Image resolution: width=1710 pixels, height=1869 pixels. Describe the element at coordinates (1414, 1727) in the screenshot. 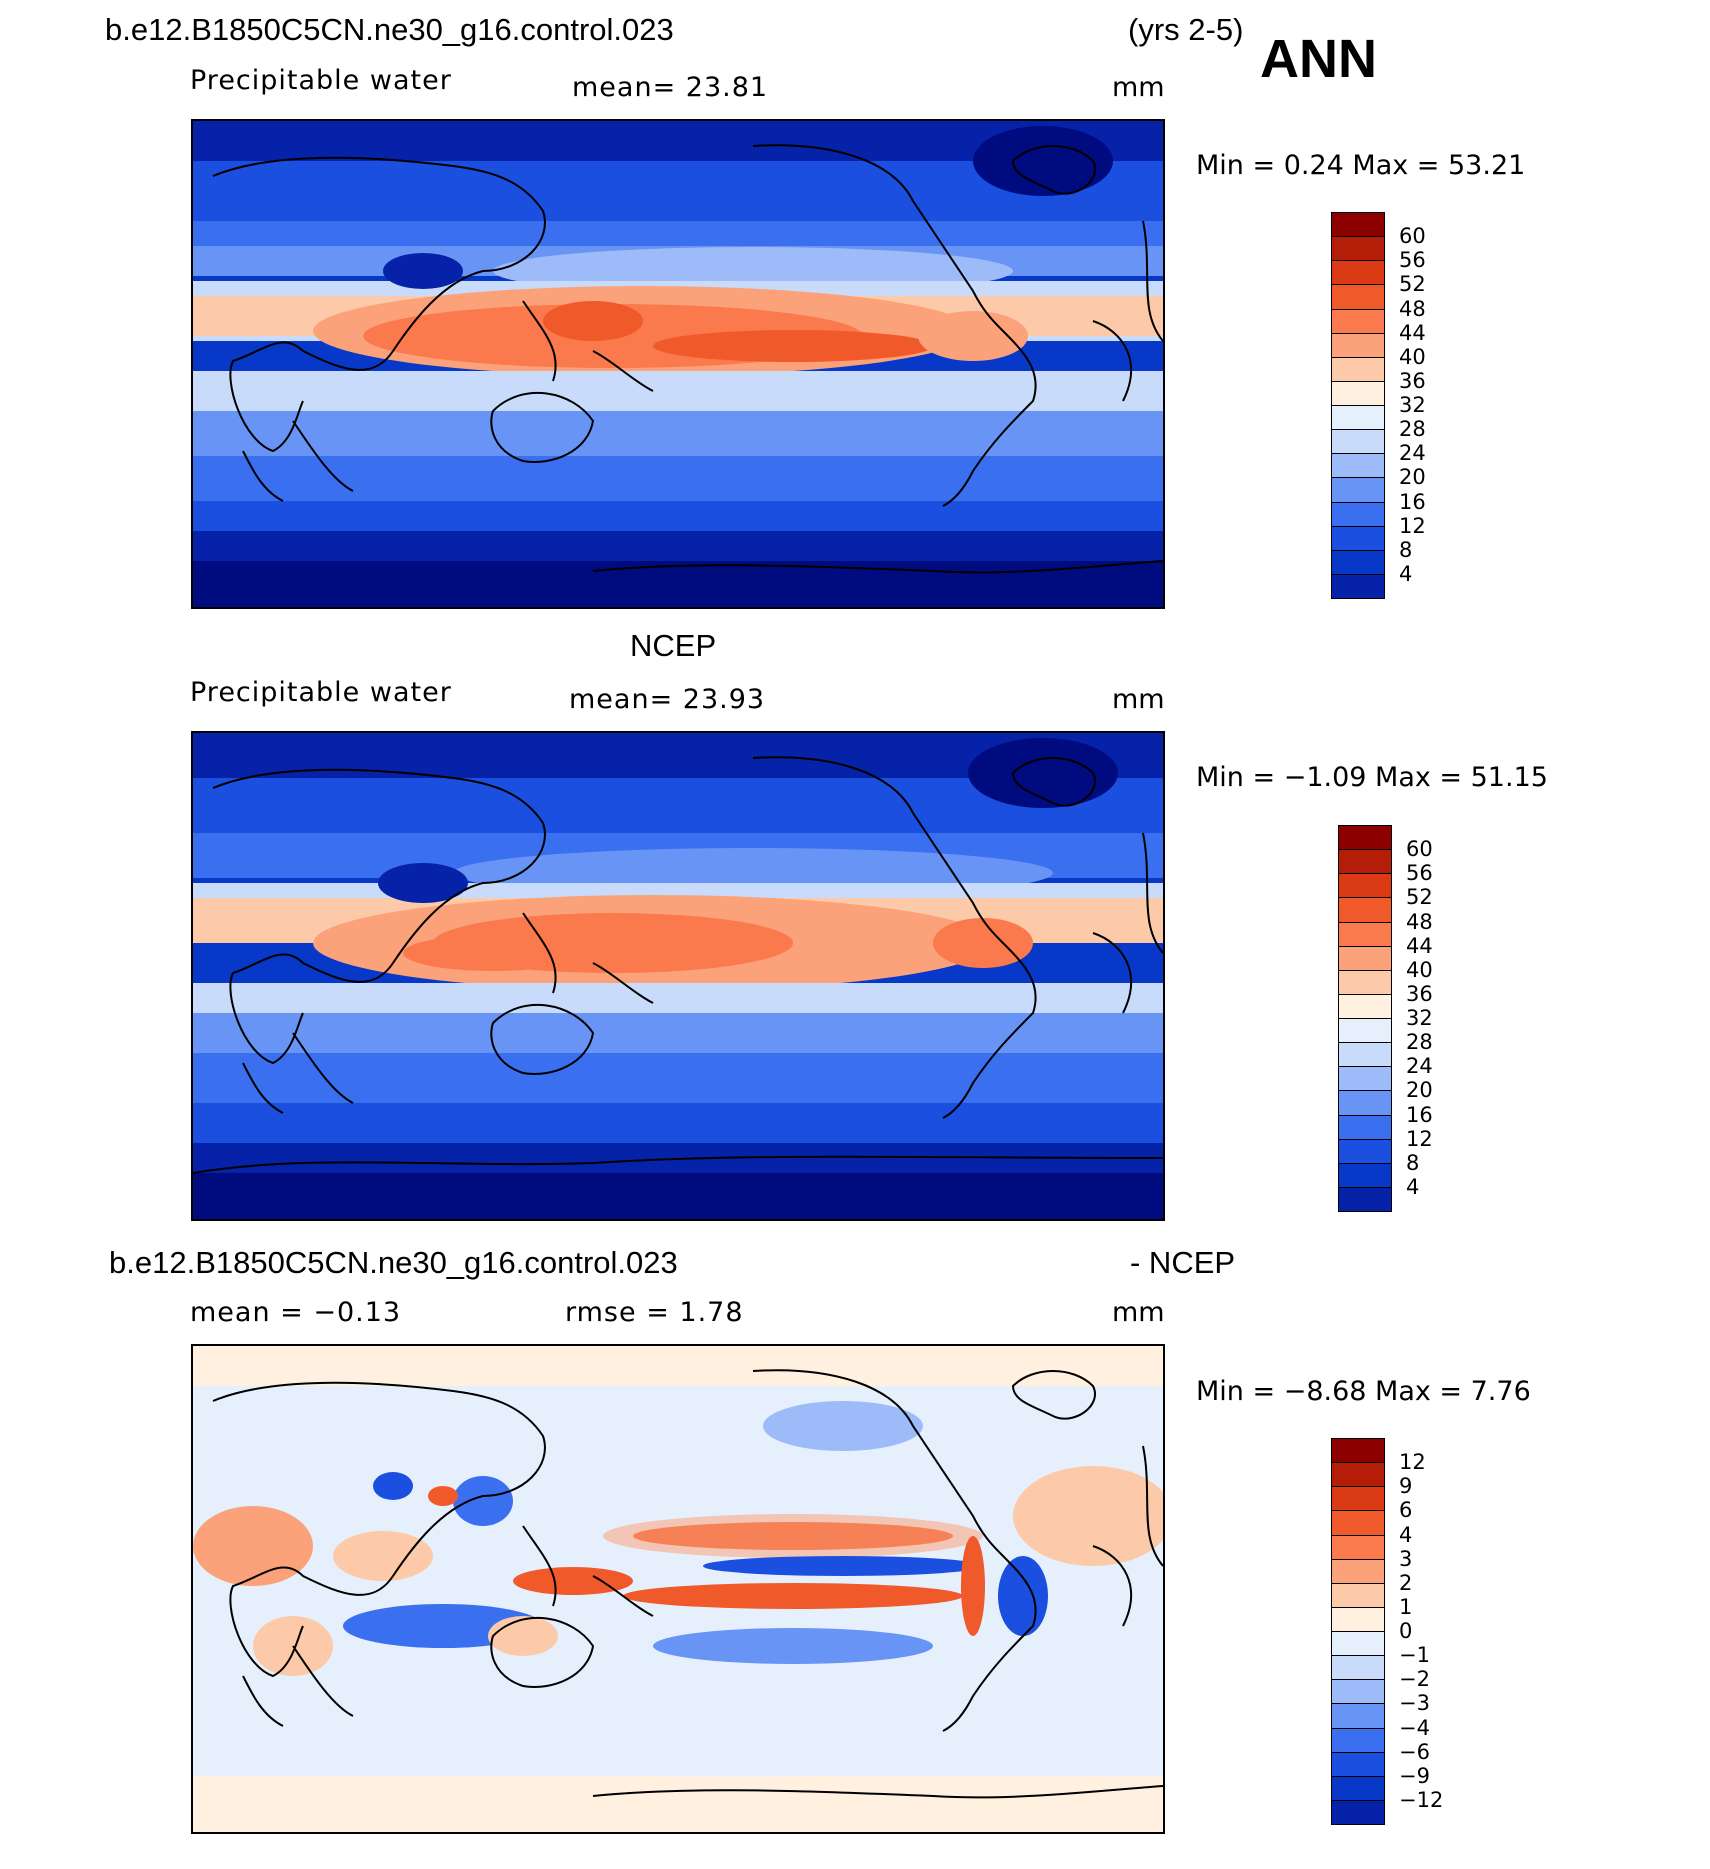

I see `colorbar-tick-label: −4` at that location.